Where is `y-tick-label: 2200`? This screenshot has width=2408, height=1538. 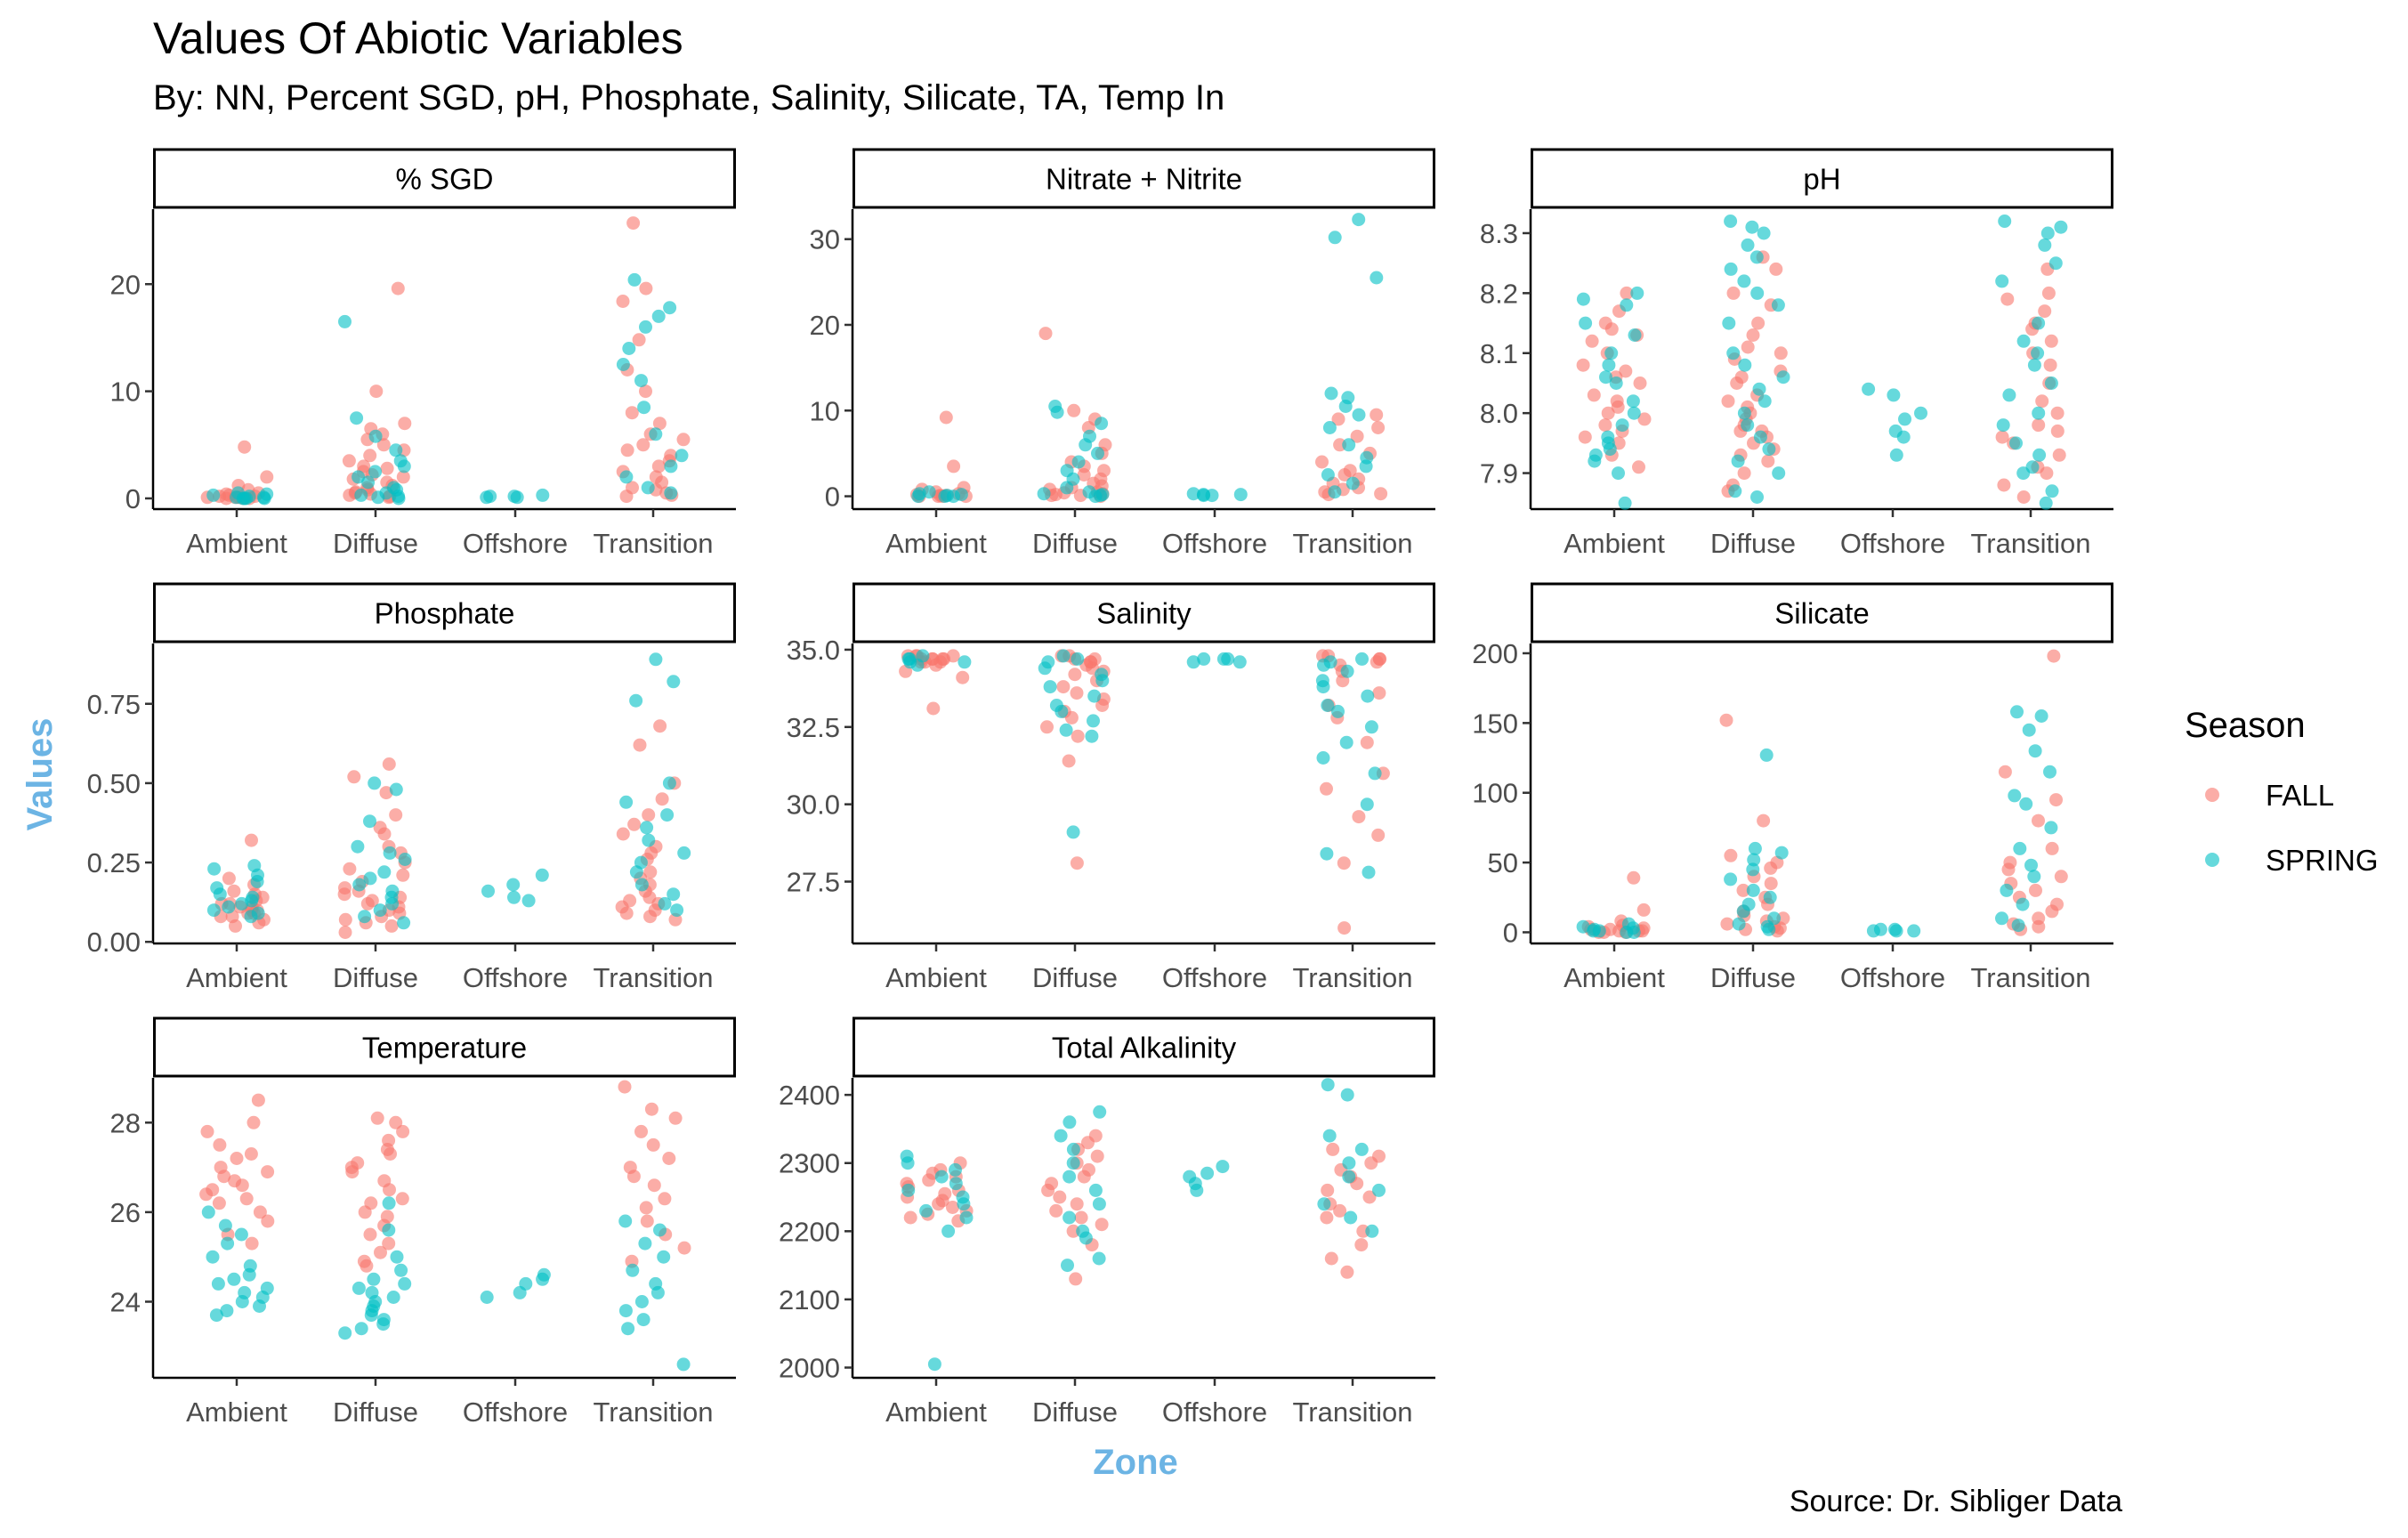
y-tick-label: 2200 is located at coordinates (809, 1231).